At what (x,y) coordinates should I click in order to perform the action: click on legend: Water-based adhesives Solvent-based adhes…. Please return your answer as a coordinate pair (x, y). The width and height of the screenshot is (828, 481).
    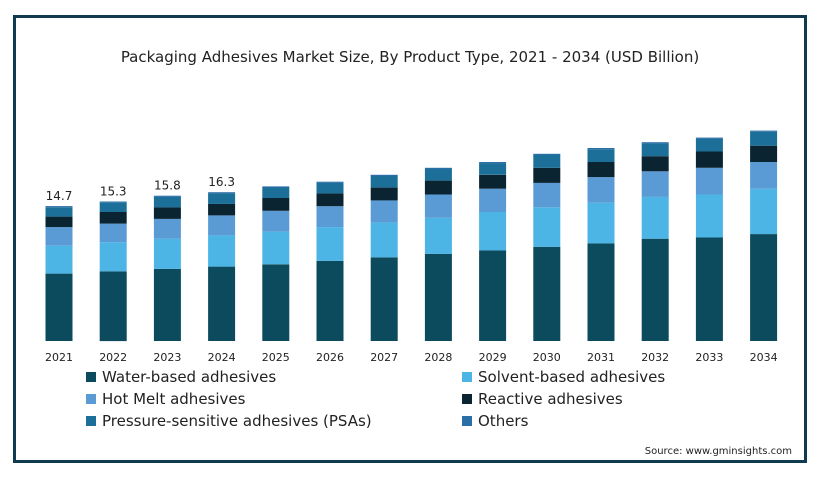
    Looking at the image, I should click on (375, 399).